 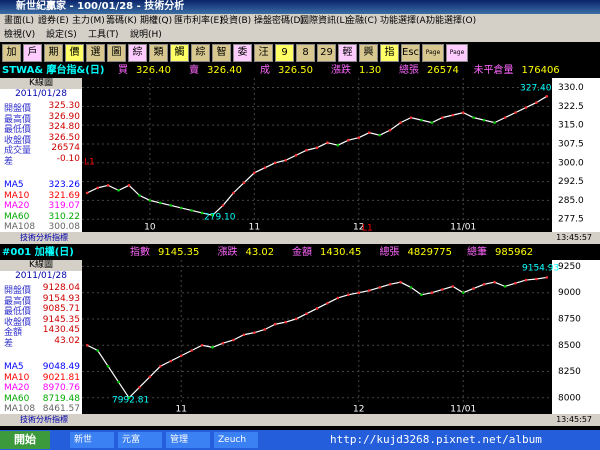 What do you see at coordinates (64, 127) in the screenshot?
I see `row-value: 324.80` at bounding box center [64, 127].